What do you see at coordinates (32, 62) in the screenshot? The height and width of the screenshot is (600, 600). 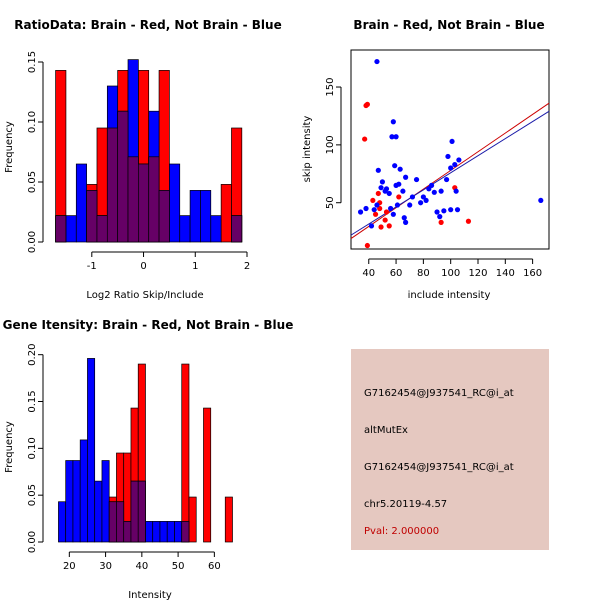 I see `ratio-y-tick-label: 0.15` at bounding box center [32, 62].